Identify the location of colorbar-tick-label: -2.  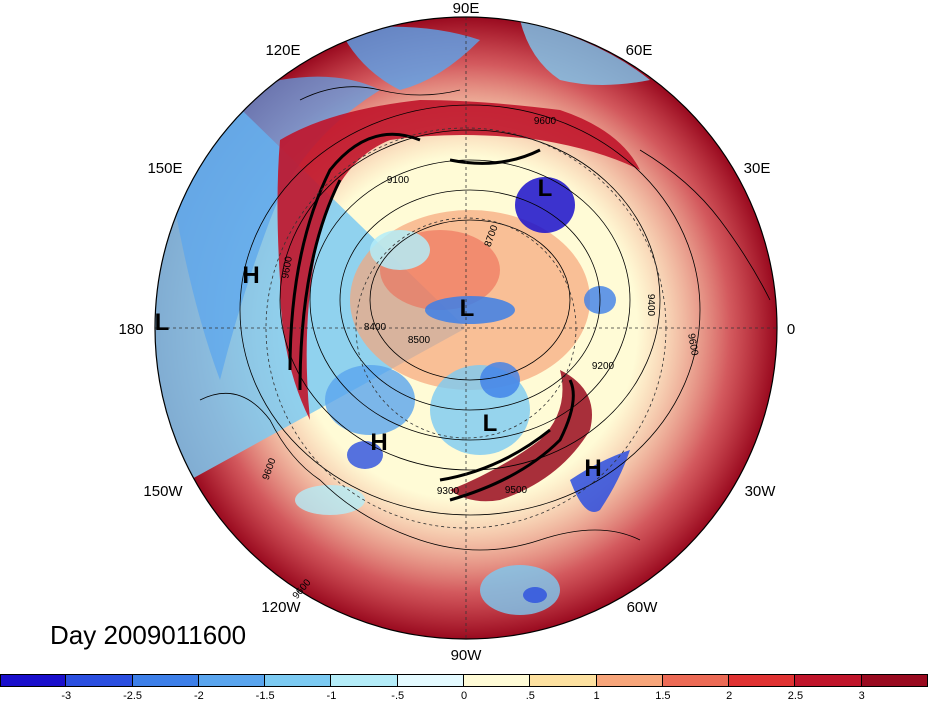
(198, 696).